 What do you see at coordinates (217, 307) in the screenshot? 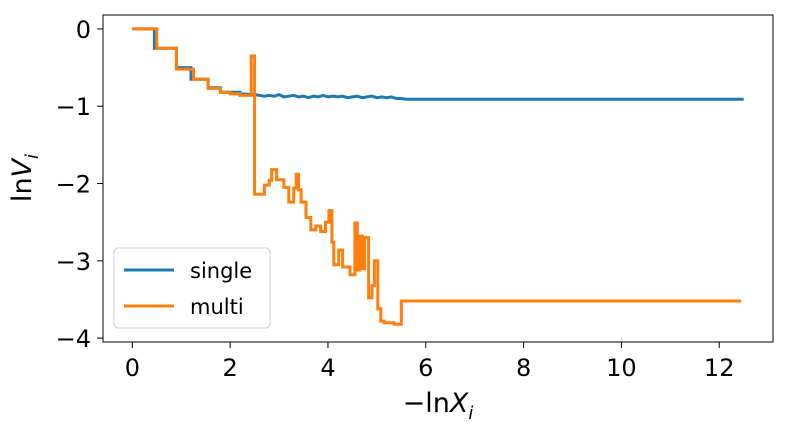
I see `legend-label-multi: multi` at bounding box center [217, 307].